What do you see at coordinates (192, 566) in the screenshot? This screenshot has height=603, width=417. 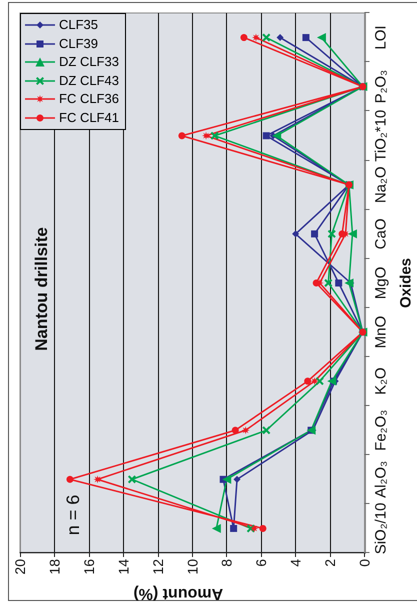 I see `x-tick-label: 10` at bounding box center [192, 566].